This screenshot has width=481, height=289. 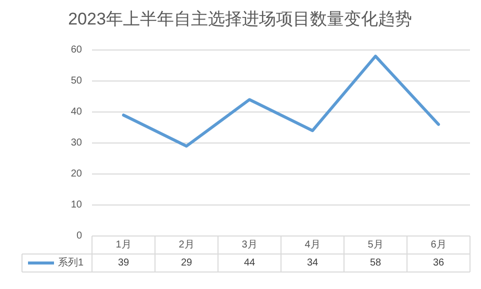 What do you see at coordinates (250, 263) in the screenshot?
I see `datalabel: 44` at bounding box center [250, 263].